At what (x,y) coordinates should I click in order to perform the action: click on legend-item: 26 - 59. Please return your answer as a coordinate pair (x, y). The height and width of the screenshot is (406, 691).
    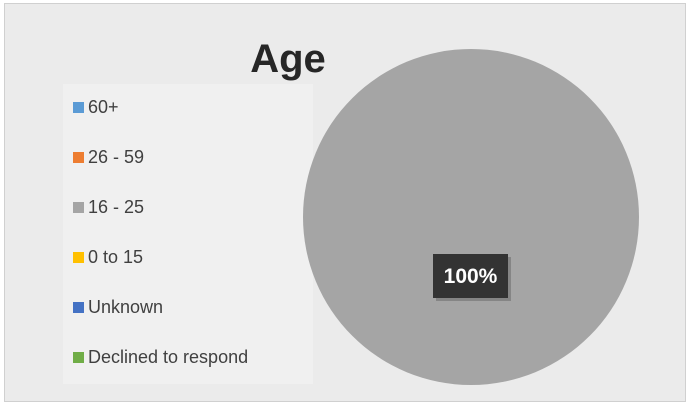
    Looking at the image, I should click on (108, 157).